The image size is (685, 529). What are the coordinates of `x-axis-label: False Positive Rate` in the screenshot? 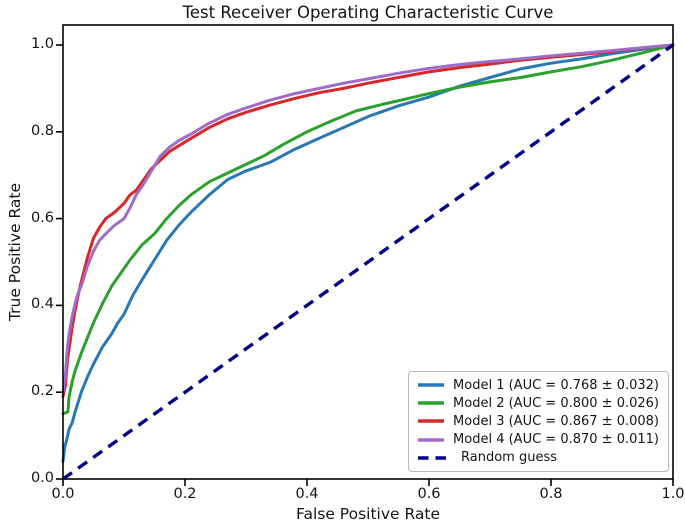 It's located at (368, 514).